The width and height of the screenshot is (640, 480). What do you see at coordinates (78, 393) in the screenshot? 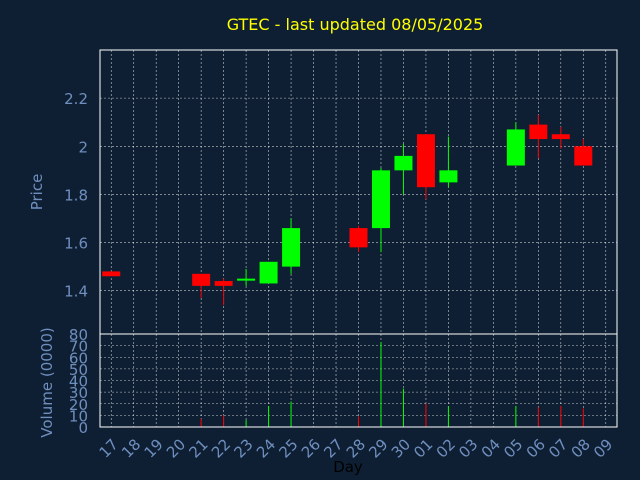
I see `volume-y-tick-label: 30` at bounding box center [78, 393].